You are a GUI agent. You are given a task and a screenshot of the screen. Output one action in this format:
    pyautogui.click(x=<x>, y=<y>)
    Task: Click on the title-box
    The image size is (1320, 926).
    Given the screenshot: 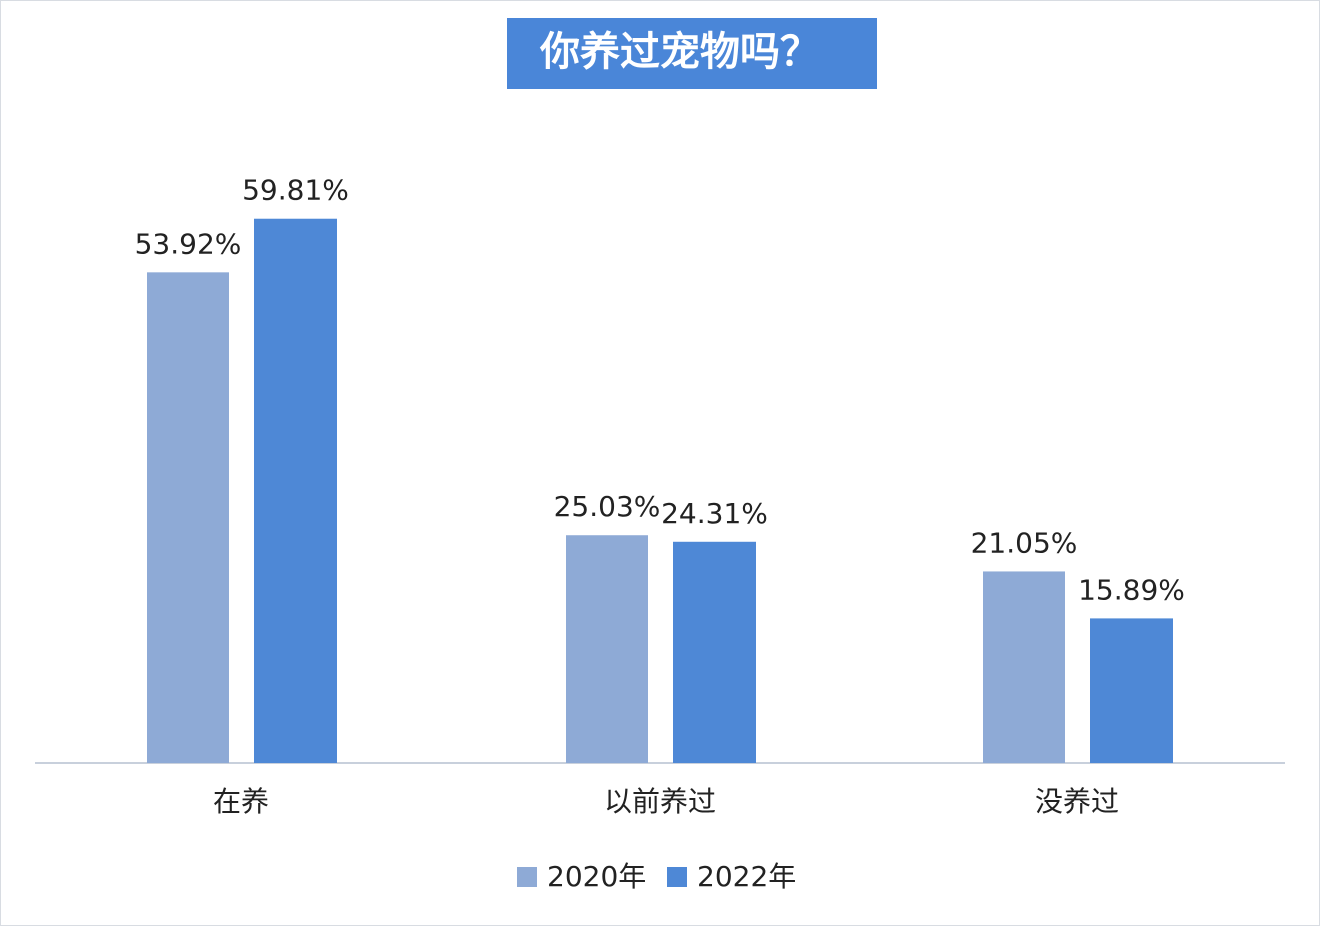 What is the action you would take?
    pyautogui.click(x=692, y=53)
    